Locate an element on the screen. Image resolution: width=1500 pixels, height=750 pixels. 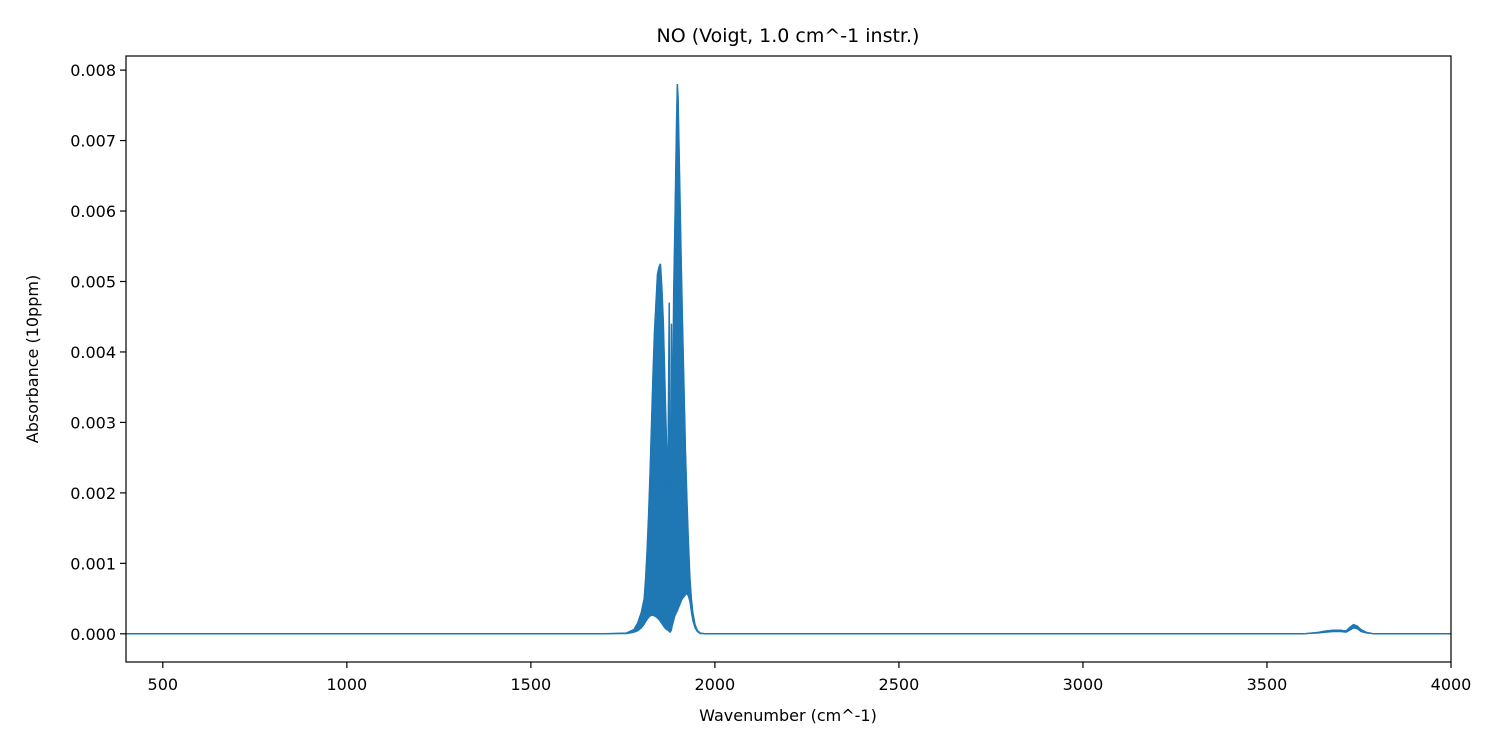
y-tick-label: 0.000 is located at coordinates (93, 634).